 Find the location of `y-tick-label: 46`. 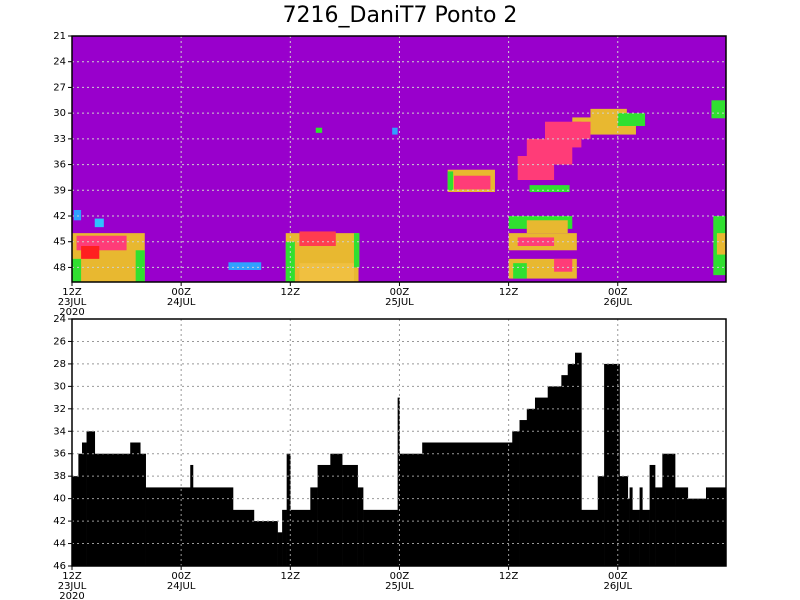

y-tick-label: 46 is located at coordinates (59, 566).